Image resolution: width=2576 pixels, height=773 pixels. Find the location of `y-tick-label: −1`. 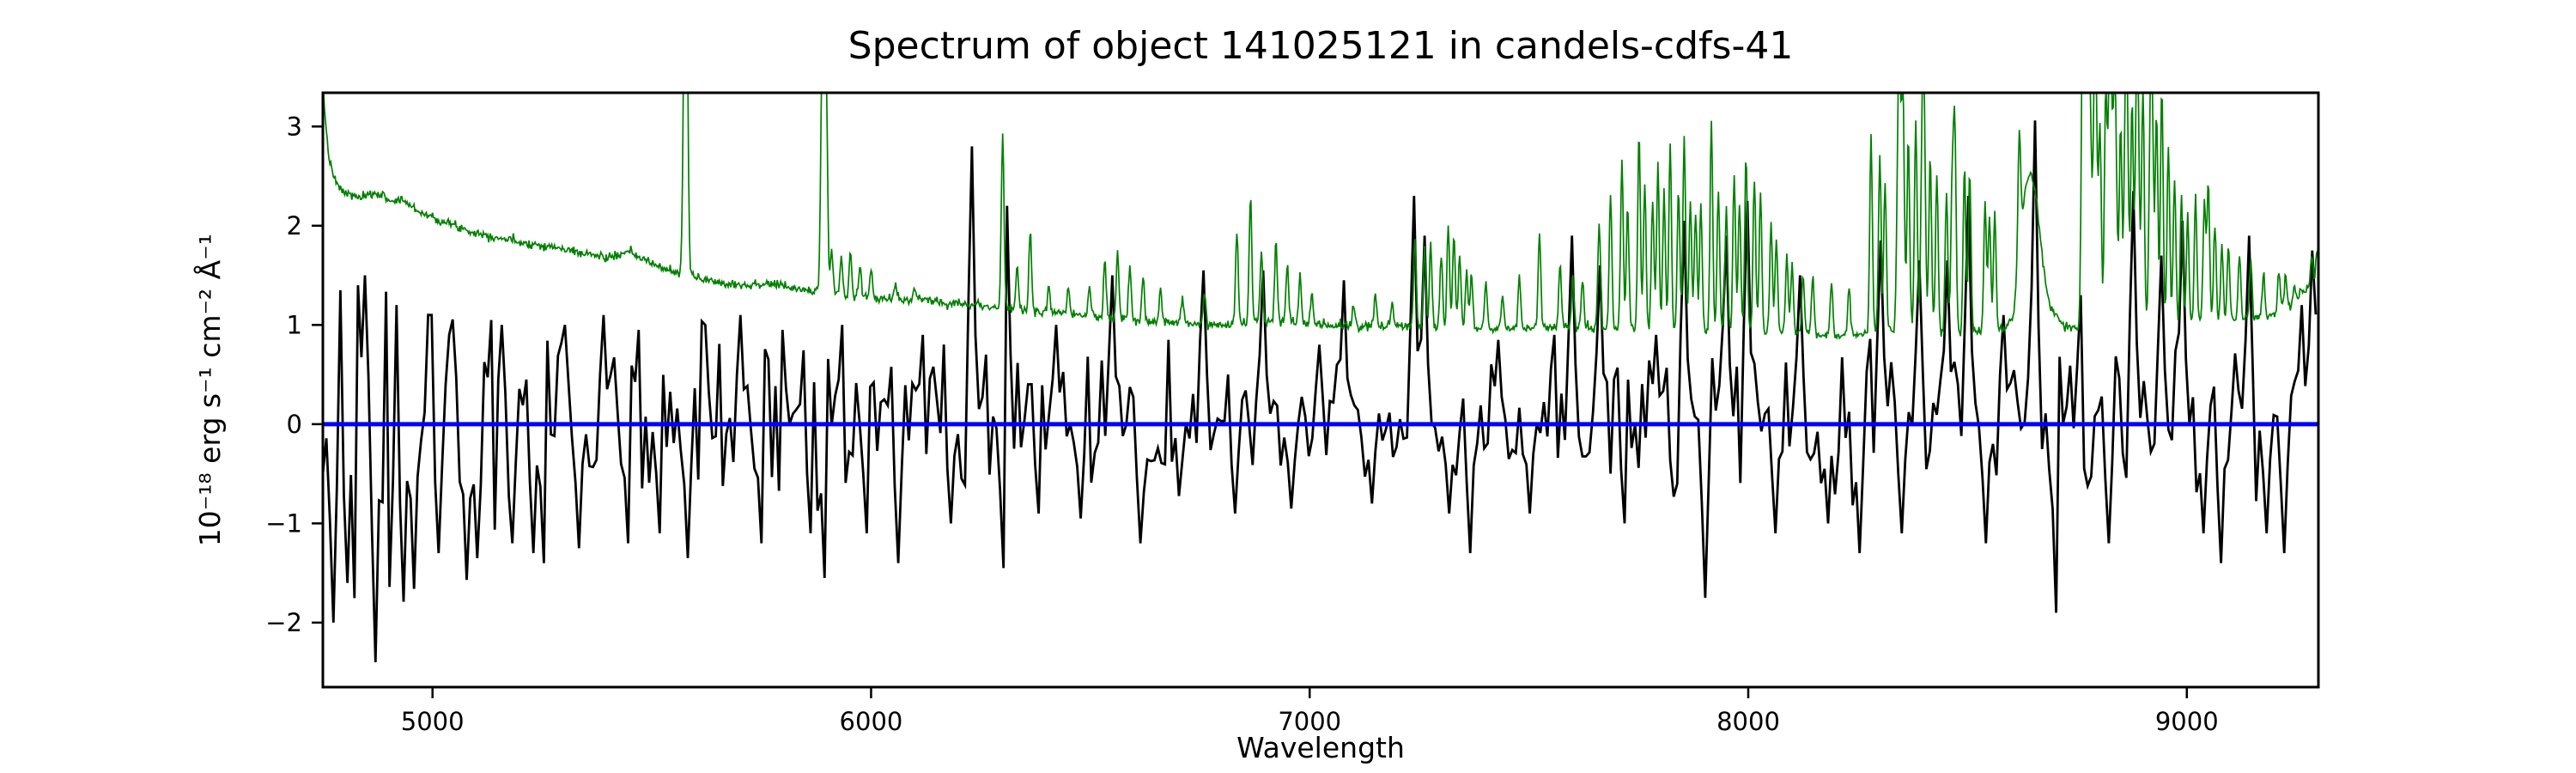

y-tick-label: −1 is located at coordinates (283, 523).